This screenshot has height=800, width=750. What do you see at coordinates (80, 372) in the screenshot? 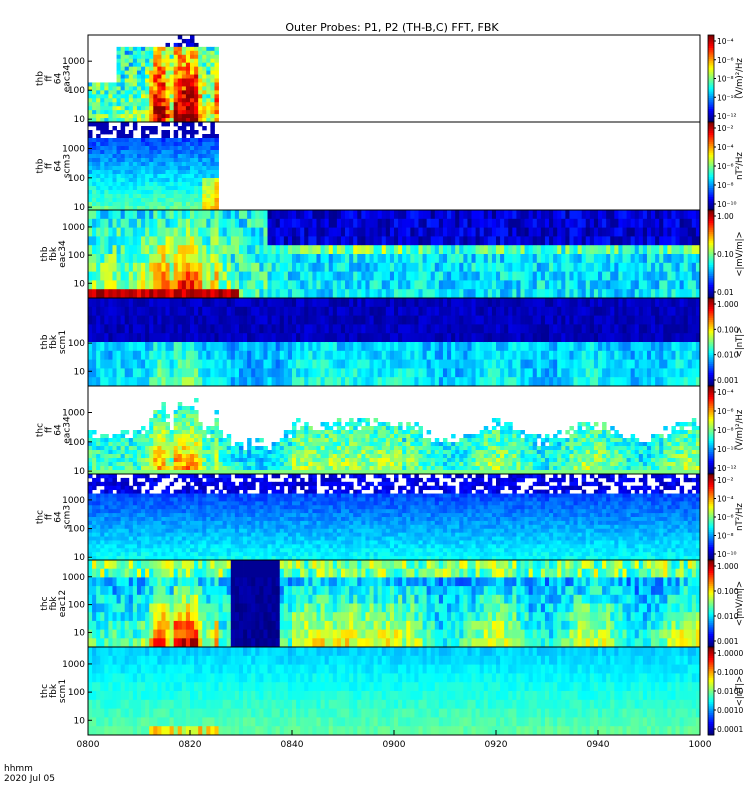
I see `y-tick-label: 10` at bounding box center [80, 372].